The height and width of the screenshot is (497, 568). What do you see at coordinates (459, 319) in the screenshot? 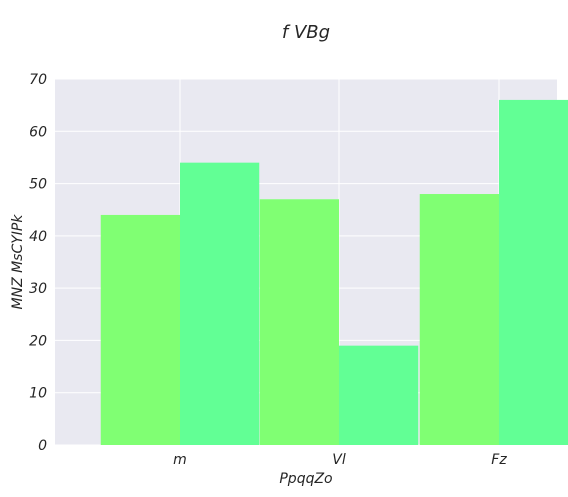
I see `bar-series-1-fz` at bounding box center [459, 319].